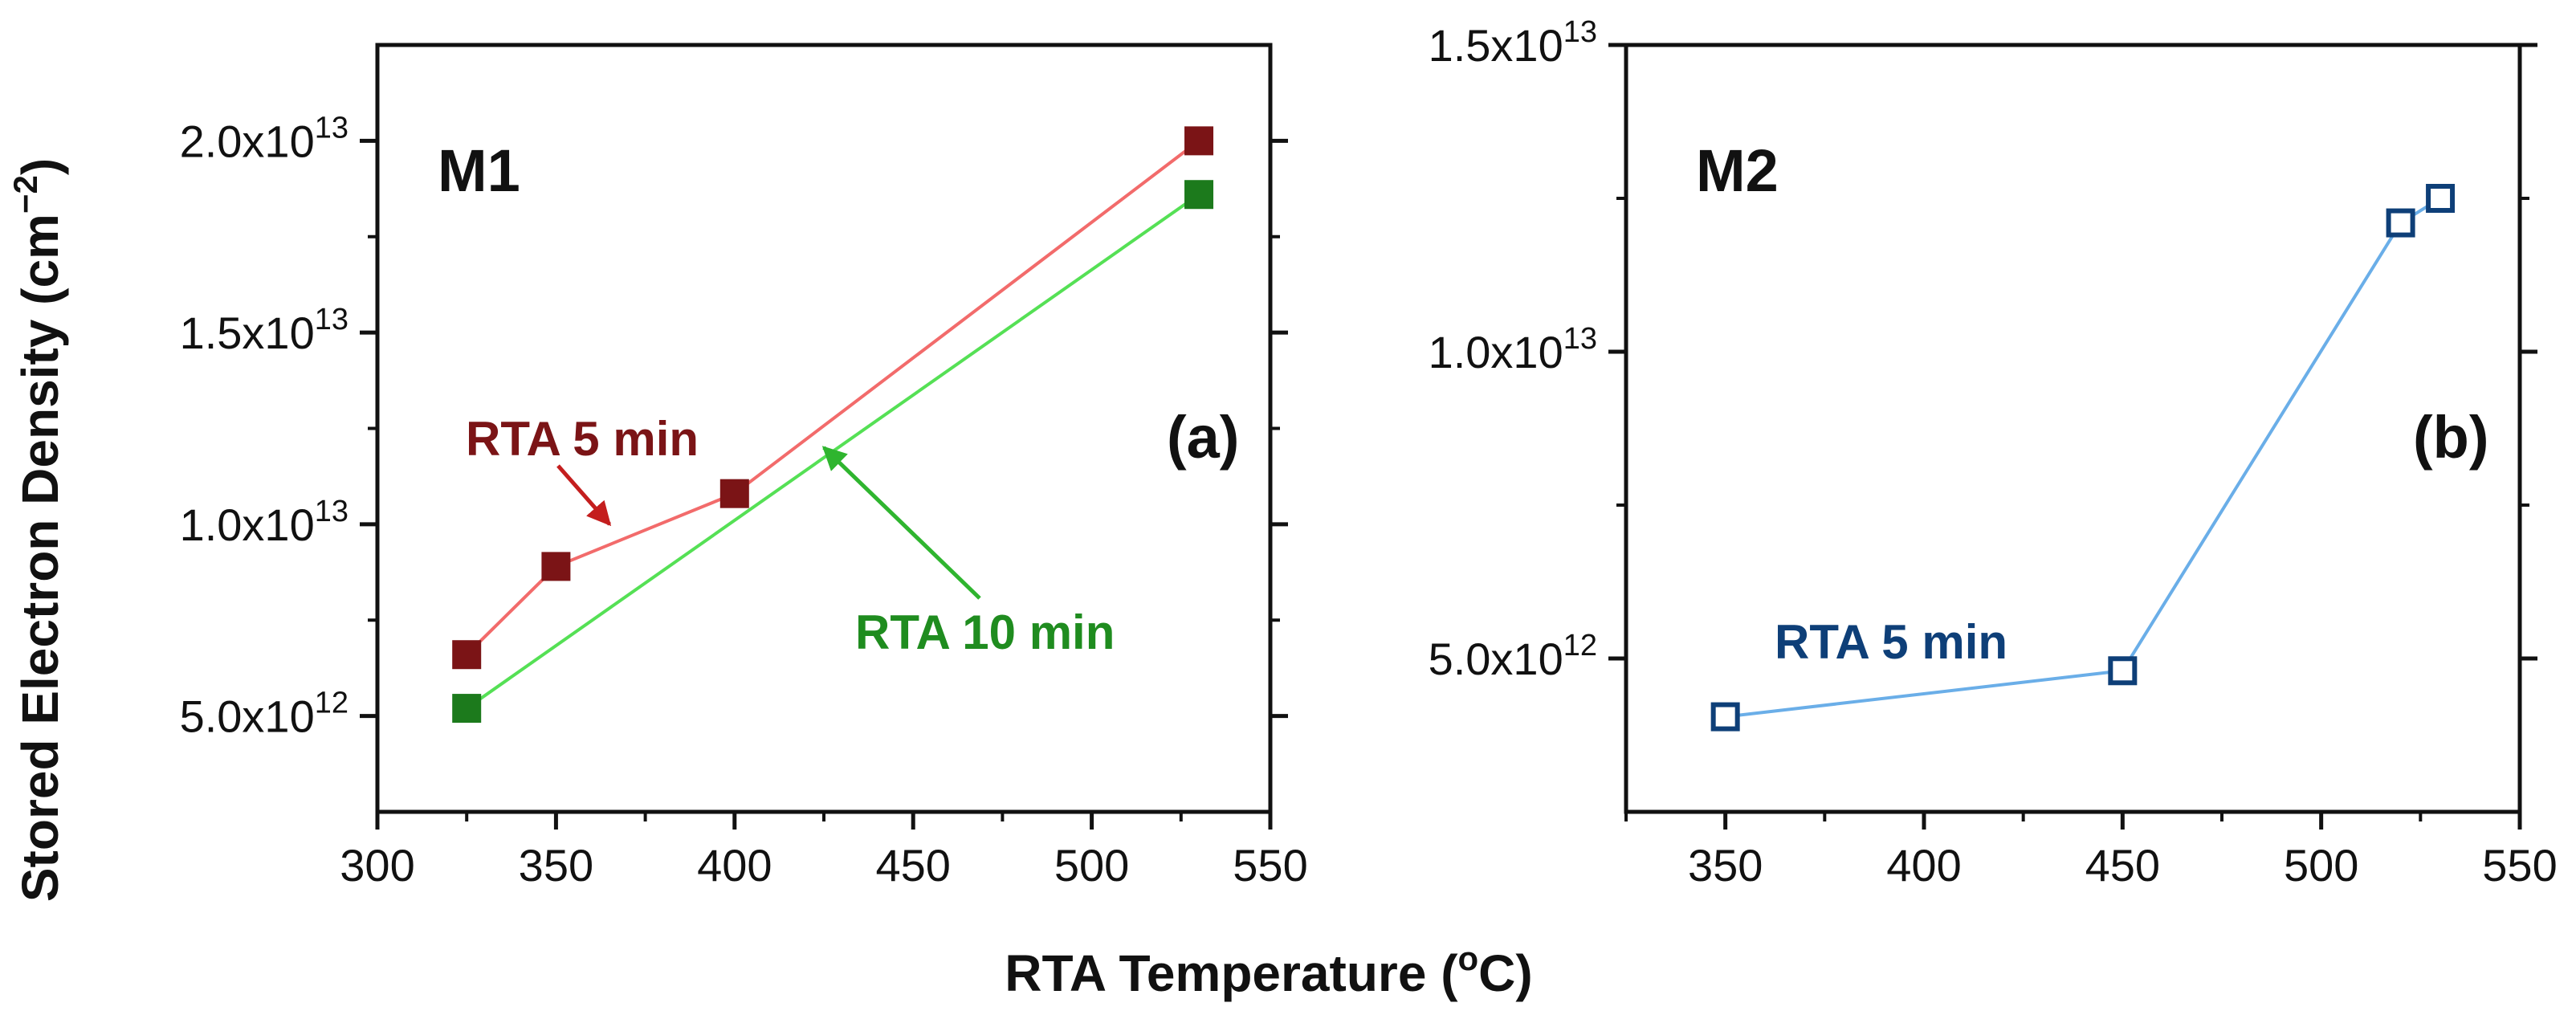 The width and height of the screenshot is (2576, 1011). Describe the element at coordinates (582, 439) in the screenshot. I see `annotation-rta-5-min-a: RTA 5 min` at that location.